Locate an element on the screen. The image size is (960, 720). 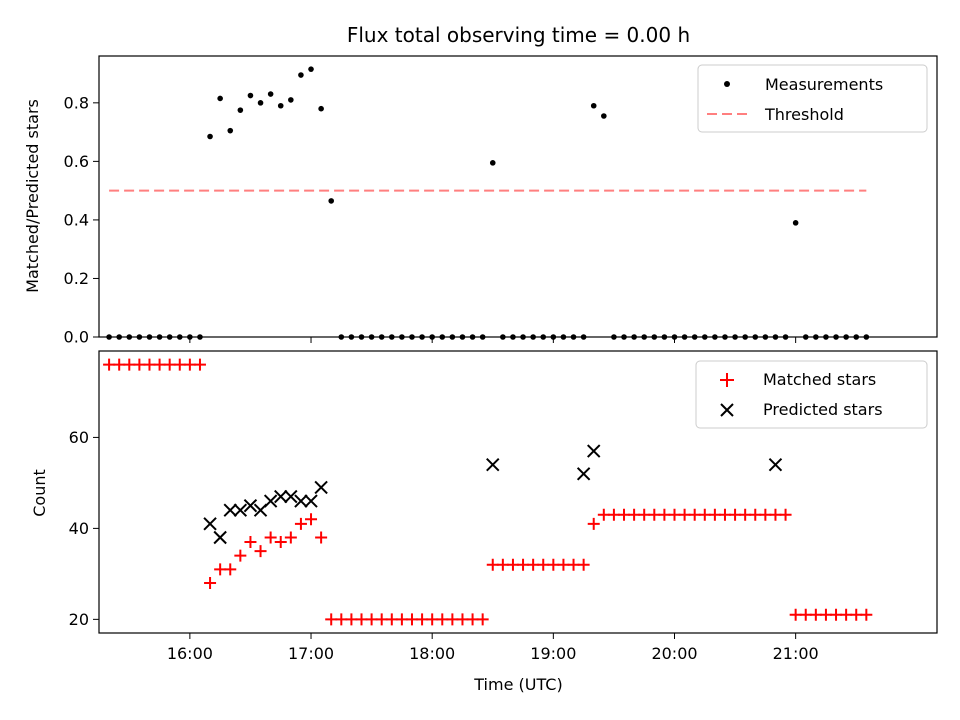
legend-matched-marker is located at coordinates (727, 380).